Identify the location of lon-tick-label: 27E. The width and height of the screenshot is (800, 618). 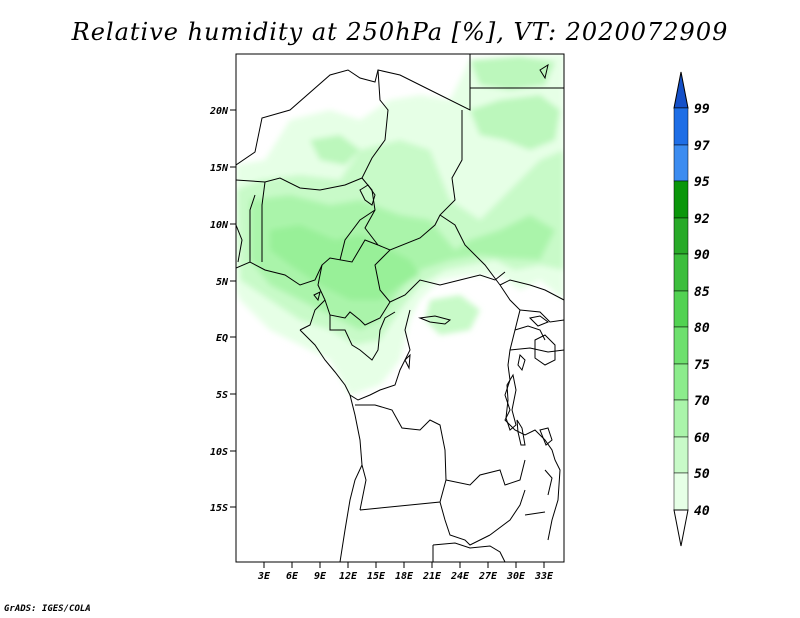
(488, 576).